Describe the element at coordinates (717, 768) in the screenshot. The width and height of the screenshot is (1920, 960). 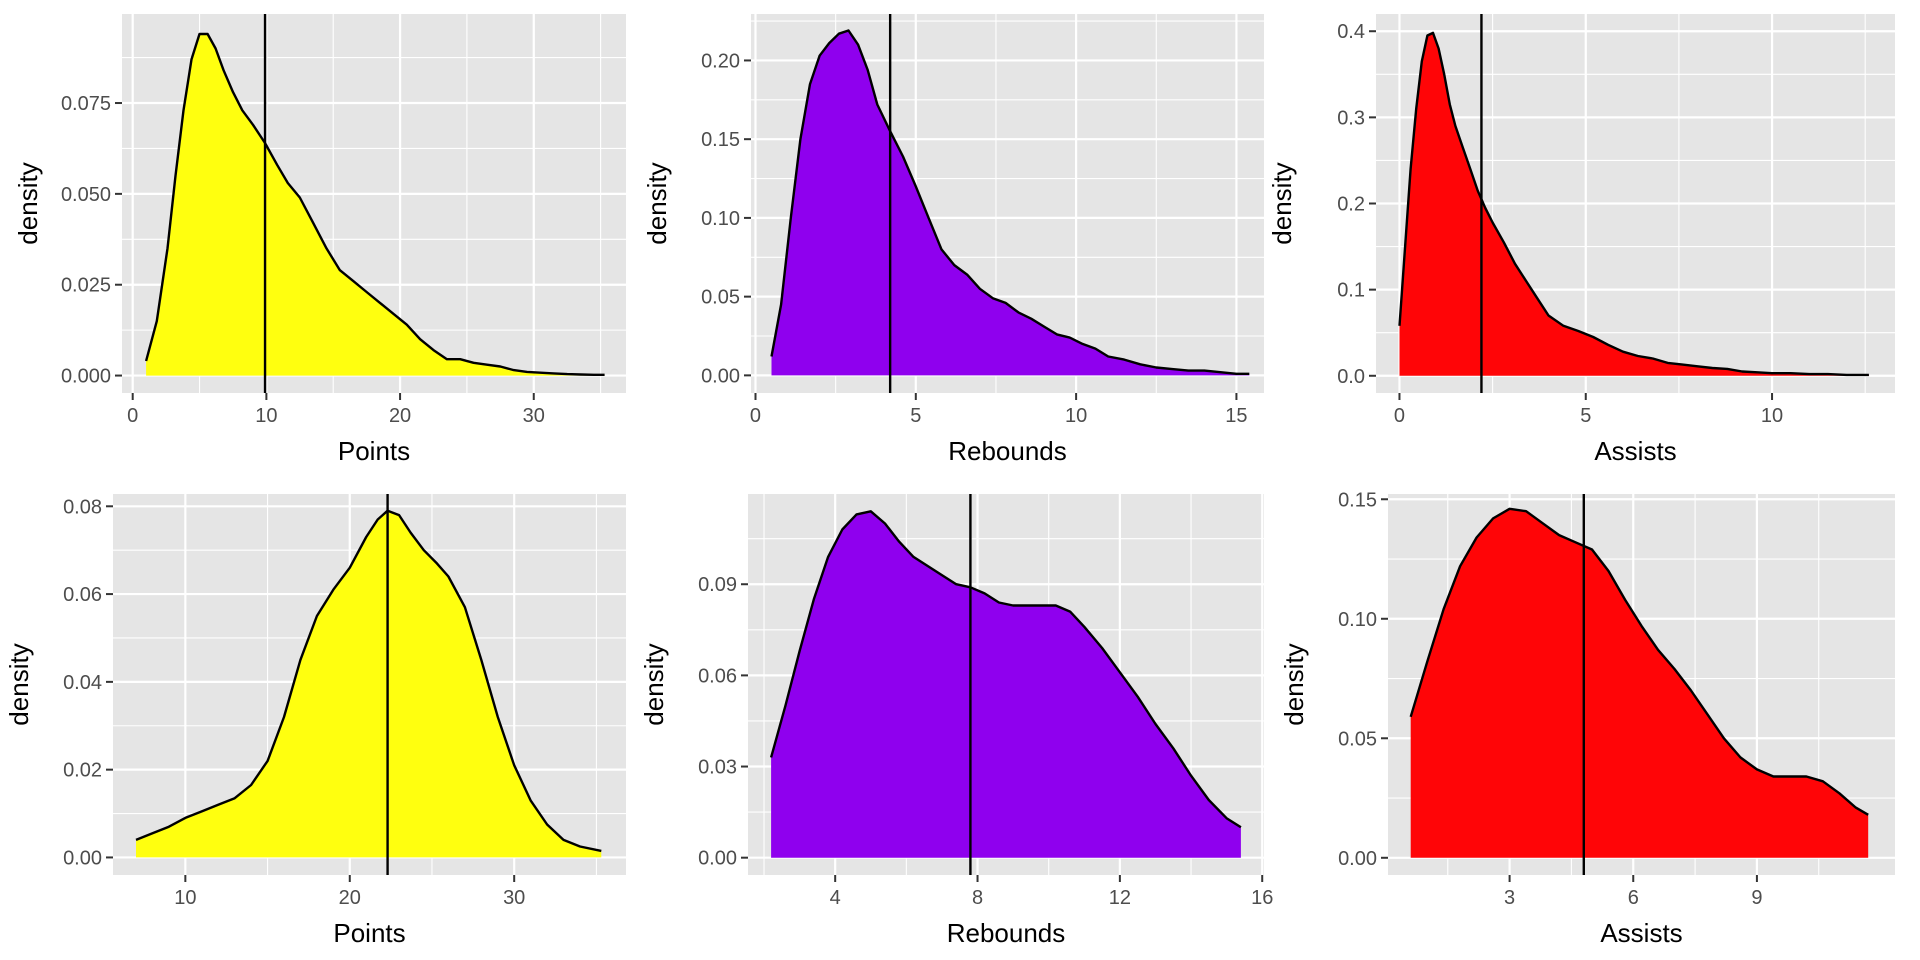
I see `y-tick-label: 0.03` at that location.